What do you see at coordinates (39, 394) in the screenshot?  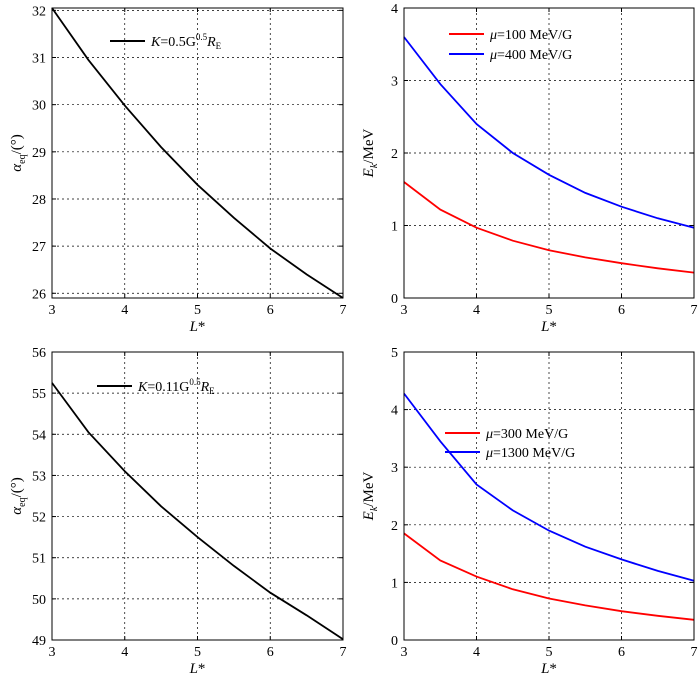 I see `y-tick-label: 55` at bounding box center [39, 394].